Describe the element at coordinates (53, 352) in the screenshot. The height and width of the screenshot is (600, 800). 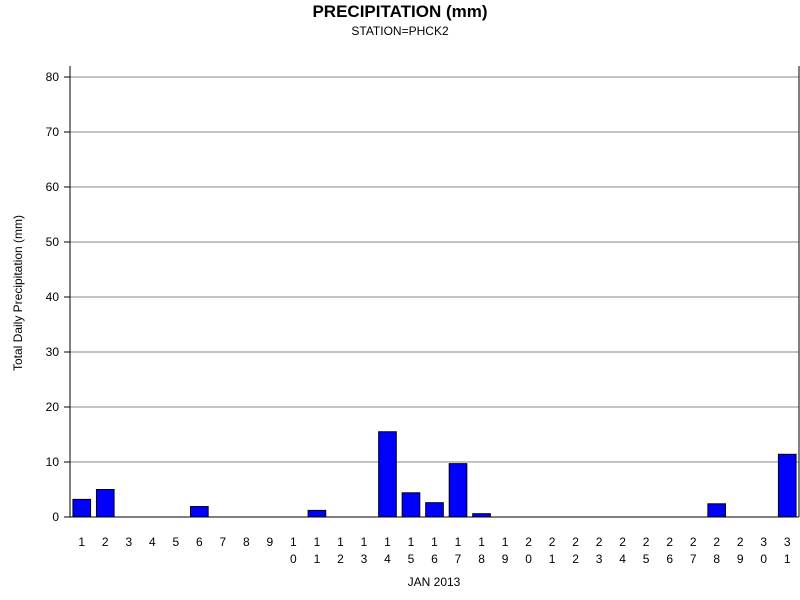
I see `y-tick-label: 30` at that location.